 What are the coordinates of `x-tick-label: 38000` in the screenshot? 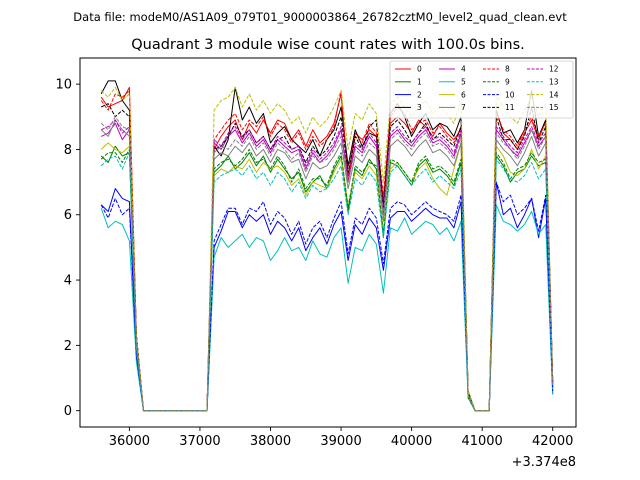 It's located at (270, 441).